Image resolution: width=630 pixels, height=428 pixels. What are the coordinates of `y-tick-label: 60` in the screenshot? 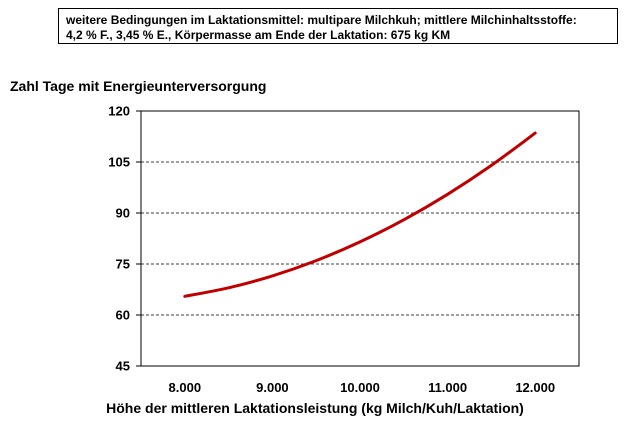 It's located at (123, 315).